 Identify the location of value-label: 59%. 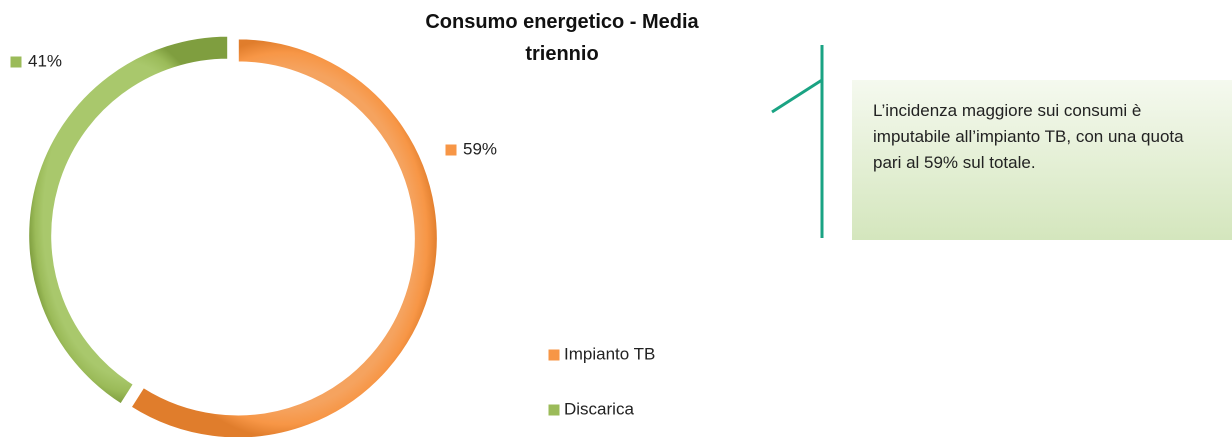
(480, 148).